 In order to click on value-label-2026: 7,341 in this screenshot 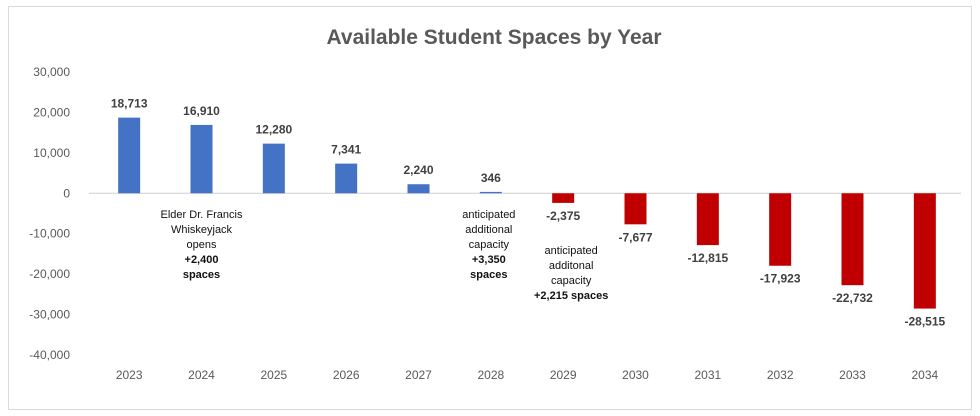, I will do `click(346, 150)`.